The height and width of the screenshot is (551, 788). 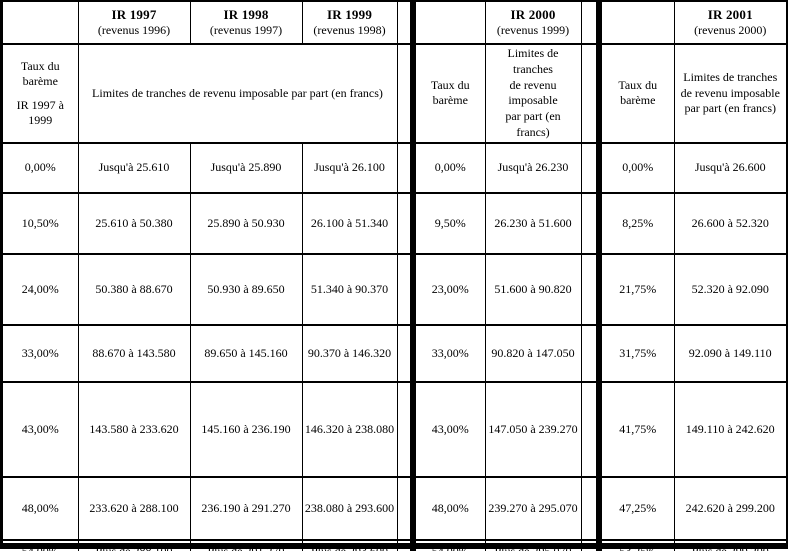 What do you see at coordinates (41, 353) in the screenshot?
I see `rate-cell: 33,00%` at bounding box center [41, 353].